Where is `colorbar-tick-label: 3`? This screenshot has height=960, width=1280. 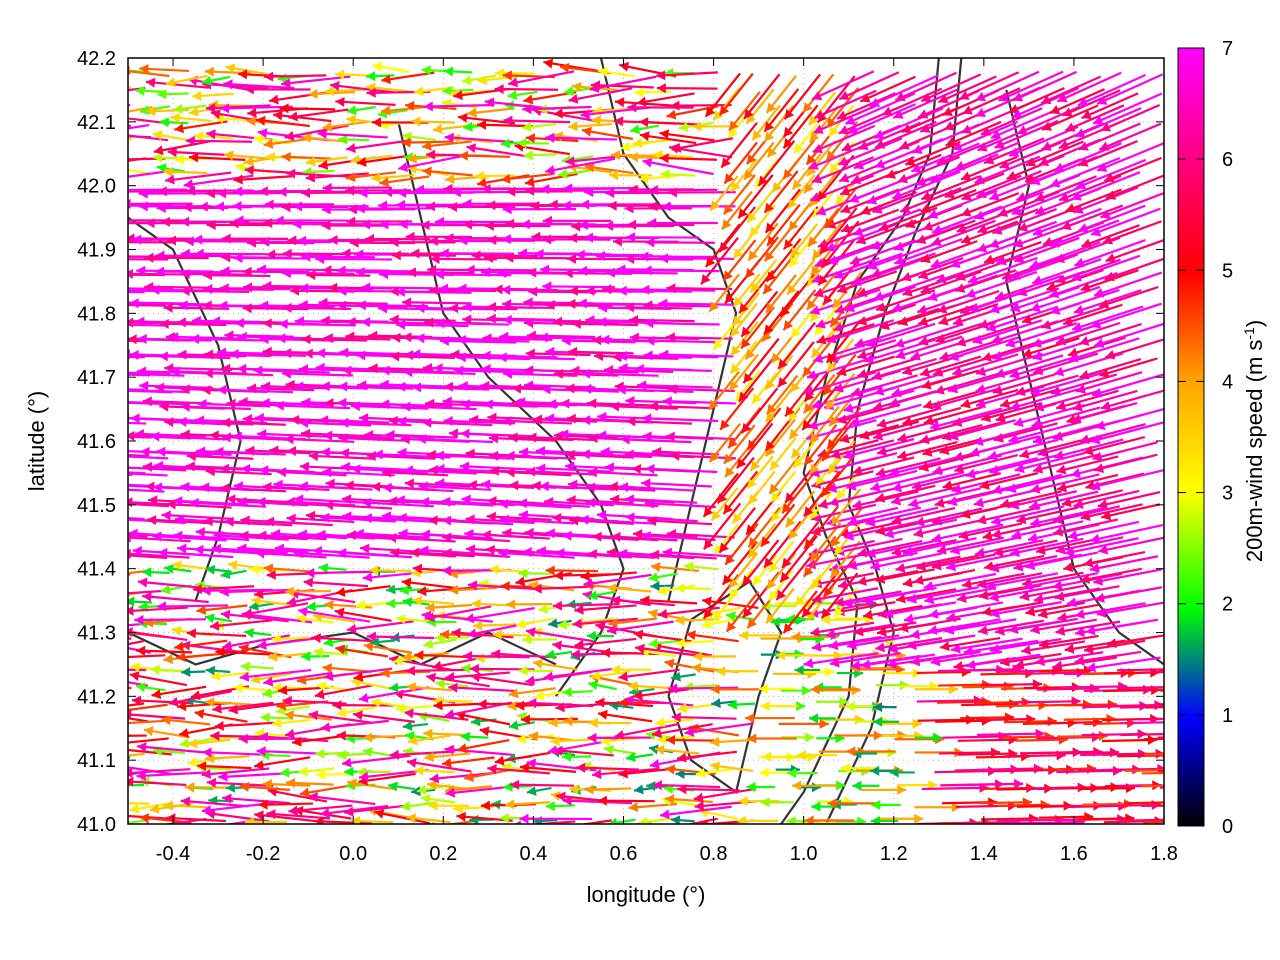 colorbar-tick-label: 3 is located at coordinates (1227, 494).